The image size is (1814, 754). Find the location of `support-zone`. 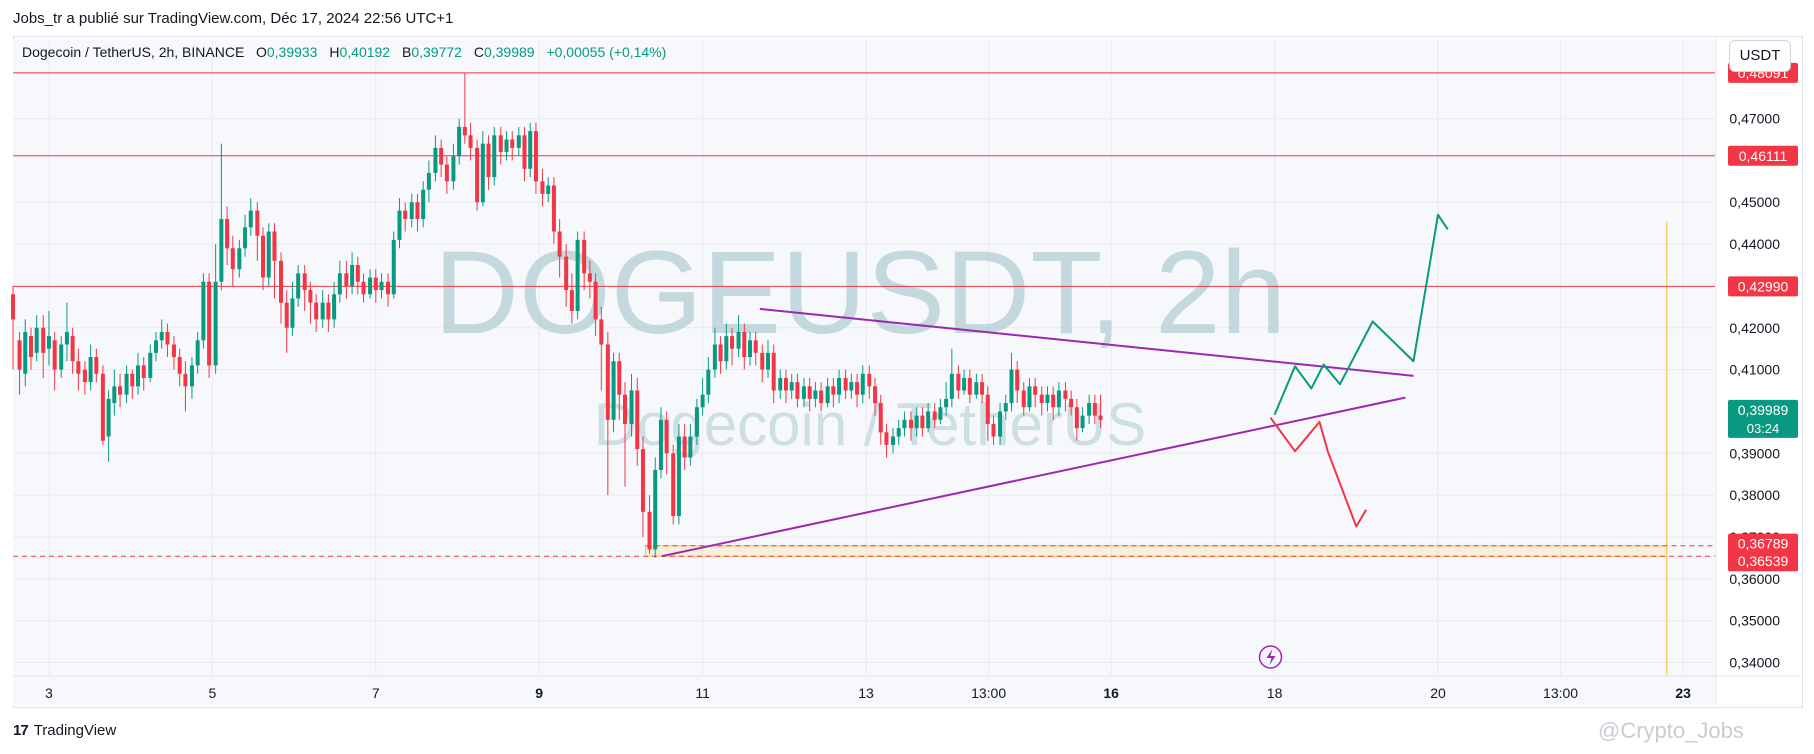

support-zone is located at coordinates (1156, 551).